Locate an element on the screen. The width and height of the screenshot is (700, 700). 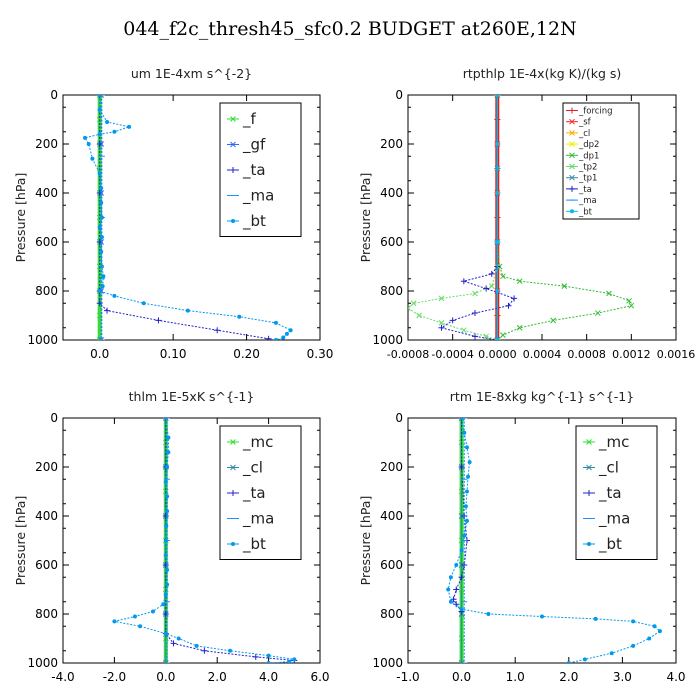
series-group is located at coordinates (554, 540).